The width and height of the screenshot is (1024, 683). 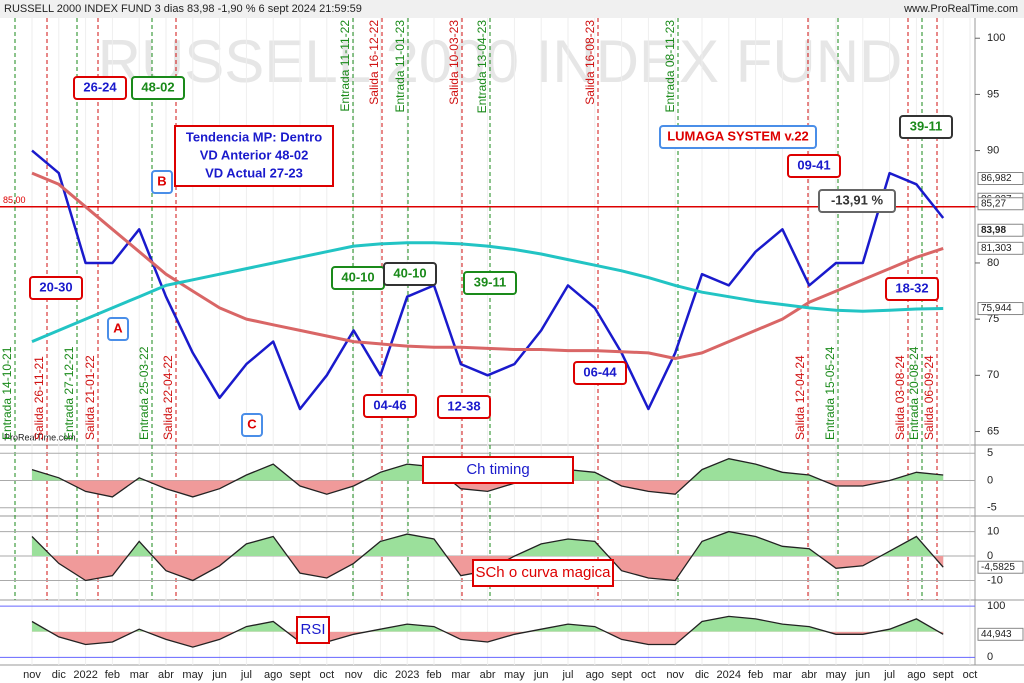 I want to click on trend-box, so click(x=254, y=156).